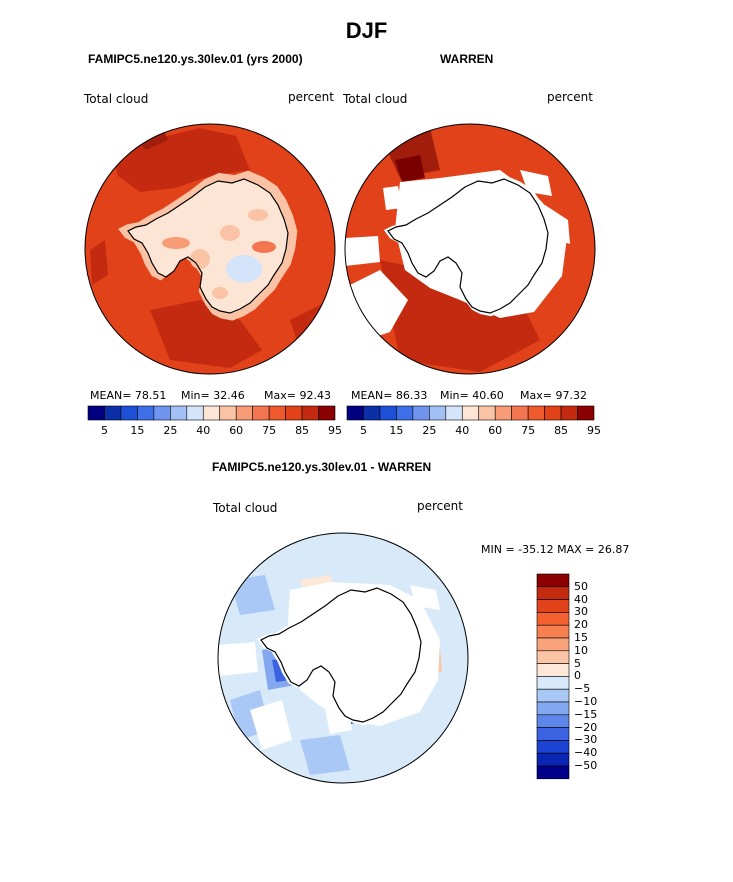 This screenshot has width=733, height=882. I want to click on panel1-case-name: FAMIPC5.ne120.ys.30lev.01 (yrs 2000), so click(195, 59).